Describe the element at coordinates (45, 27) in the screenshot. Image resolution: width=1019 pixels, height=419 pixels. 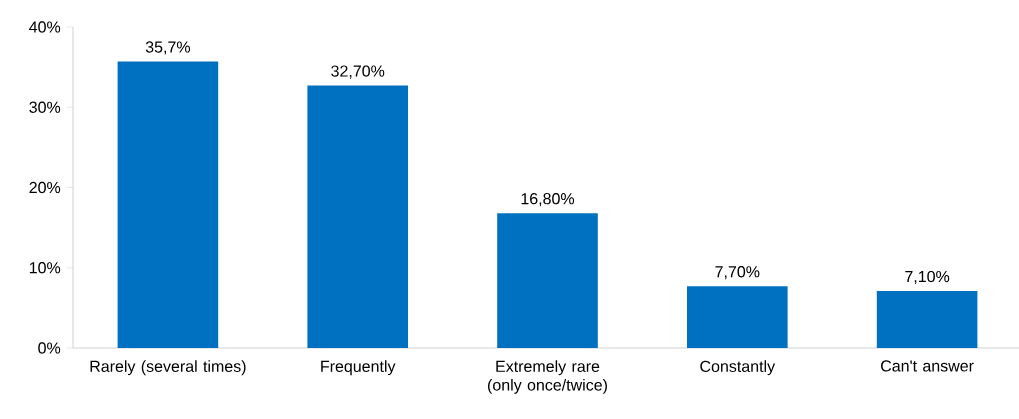
I see `y-tick-label: 40%` at that location.